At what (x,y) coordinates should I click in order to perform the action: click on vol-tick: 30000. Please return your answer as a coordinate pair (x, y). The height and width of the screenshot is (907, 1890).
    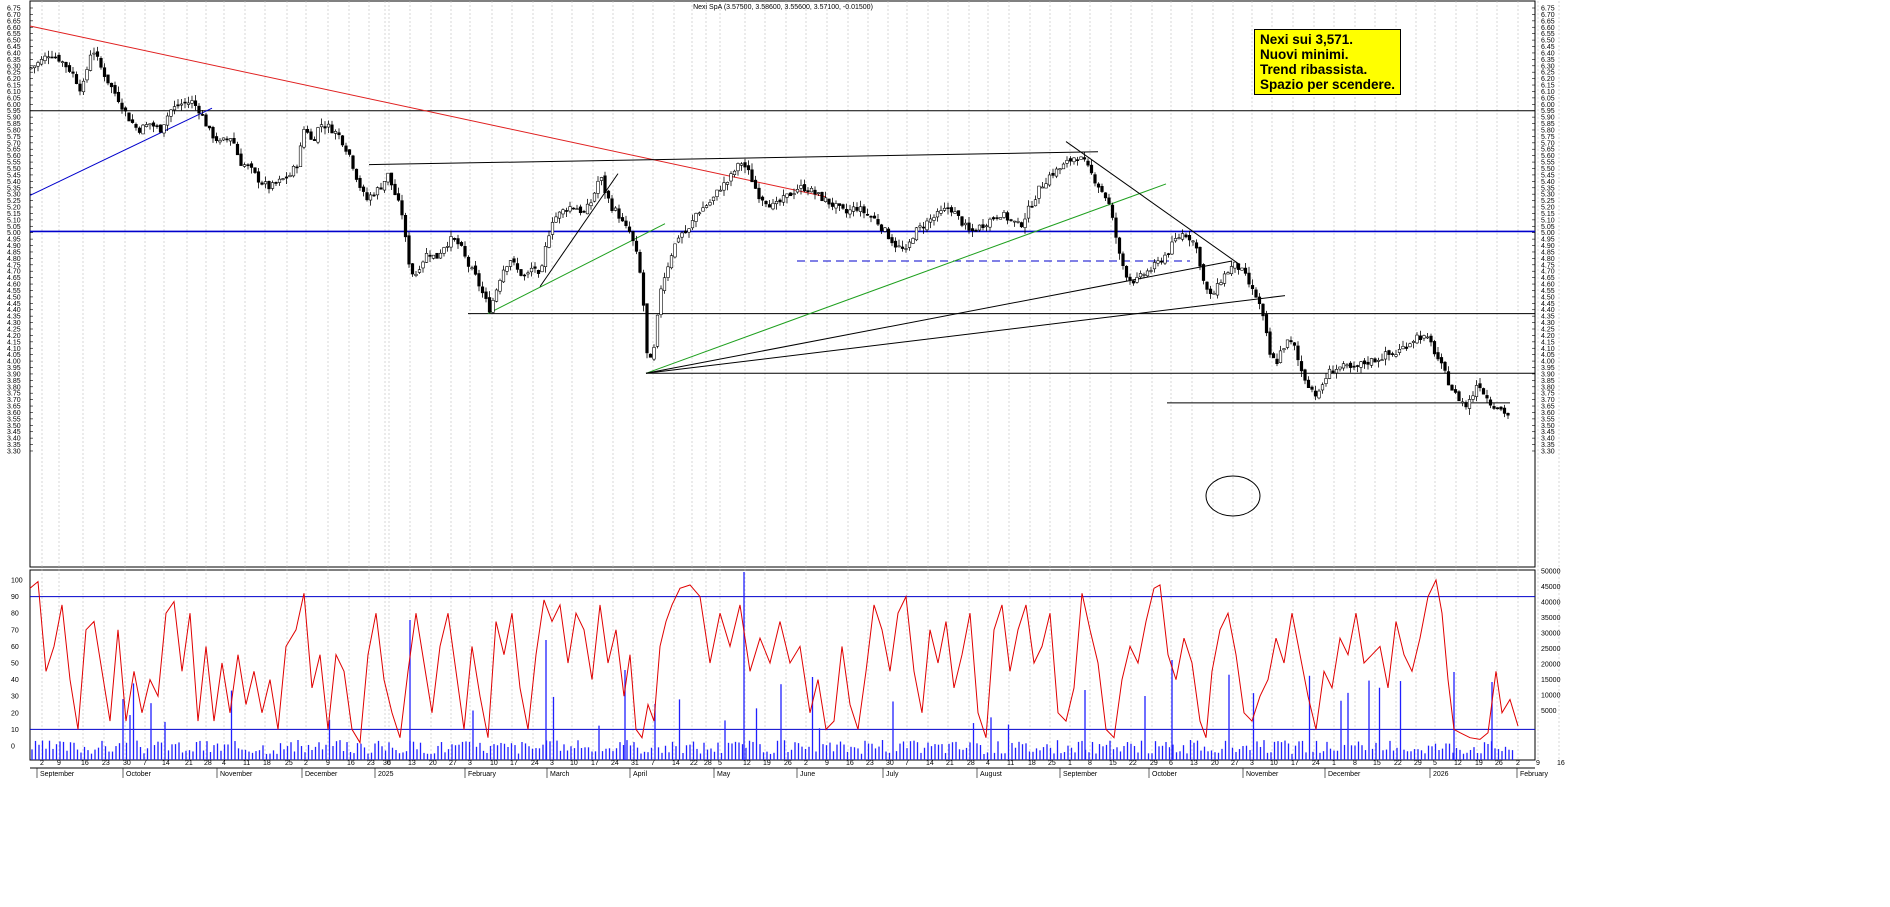
    Looking at the image, I should click on (1551, 634).